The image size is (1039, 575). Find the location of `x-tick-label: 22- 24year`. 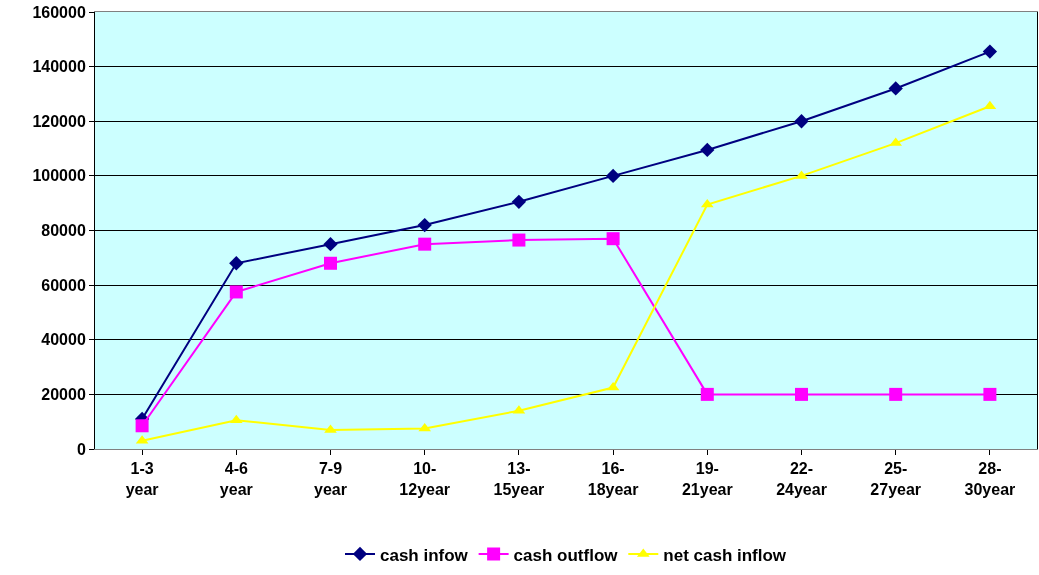

x-tick-label: 22- 24year is located at coordinates (801, 479).